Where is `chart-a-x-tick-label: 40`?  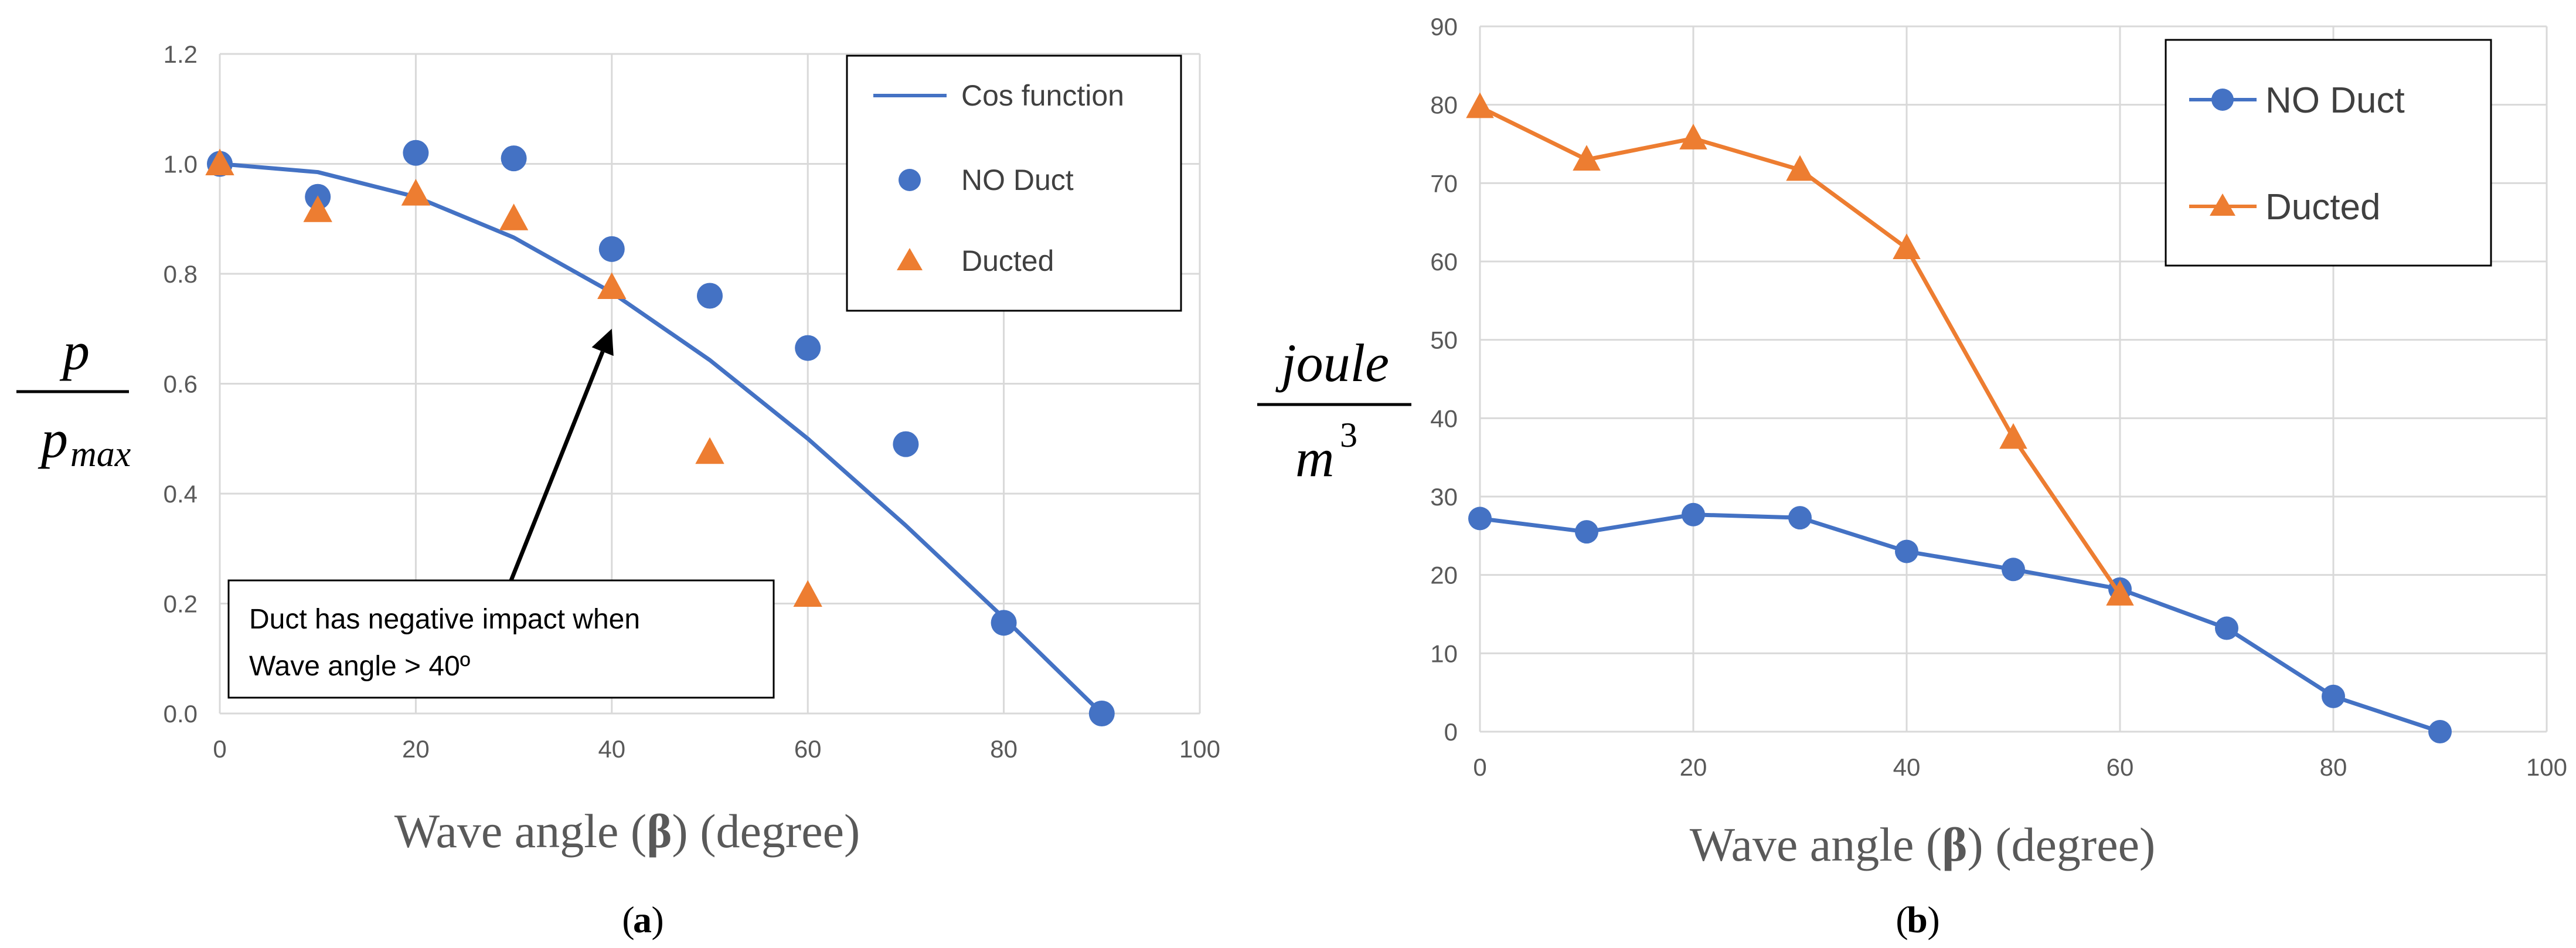 chart-a-x-tick-label: 40 is located at coordinates (611, 749).